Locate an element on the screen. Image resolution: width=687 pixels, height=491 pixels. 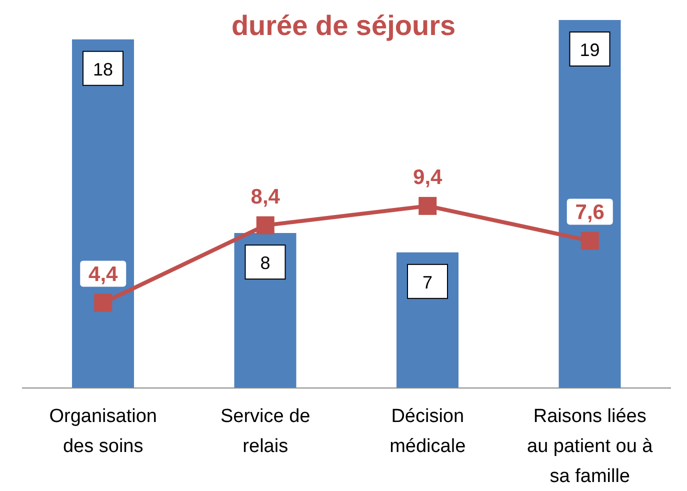
data-label: 19 is located at coordinates (590, 50).